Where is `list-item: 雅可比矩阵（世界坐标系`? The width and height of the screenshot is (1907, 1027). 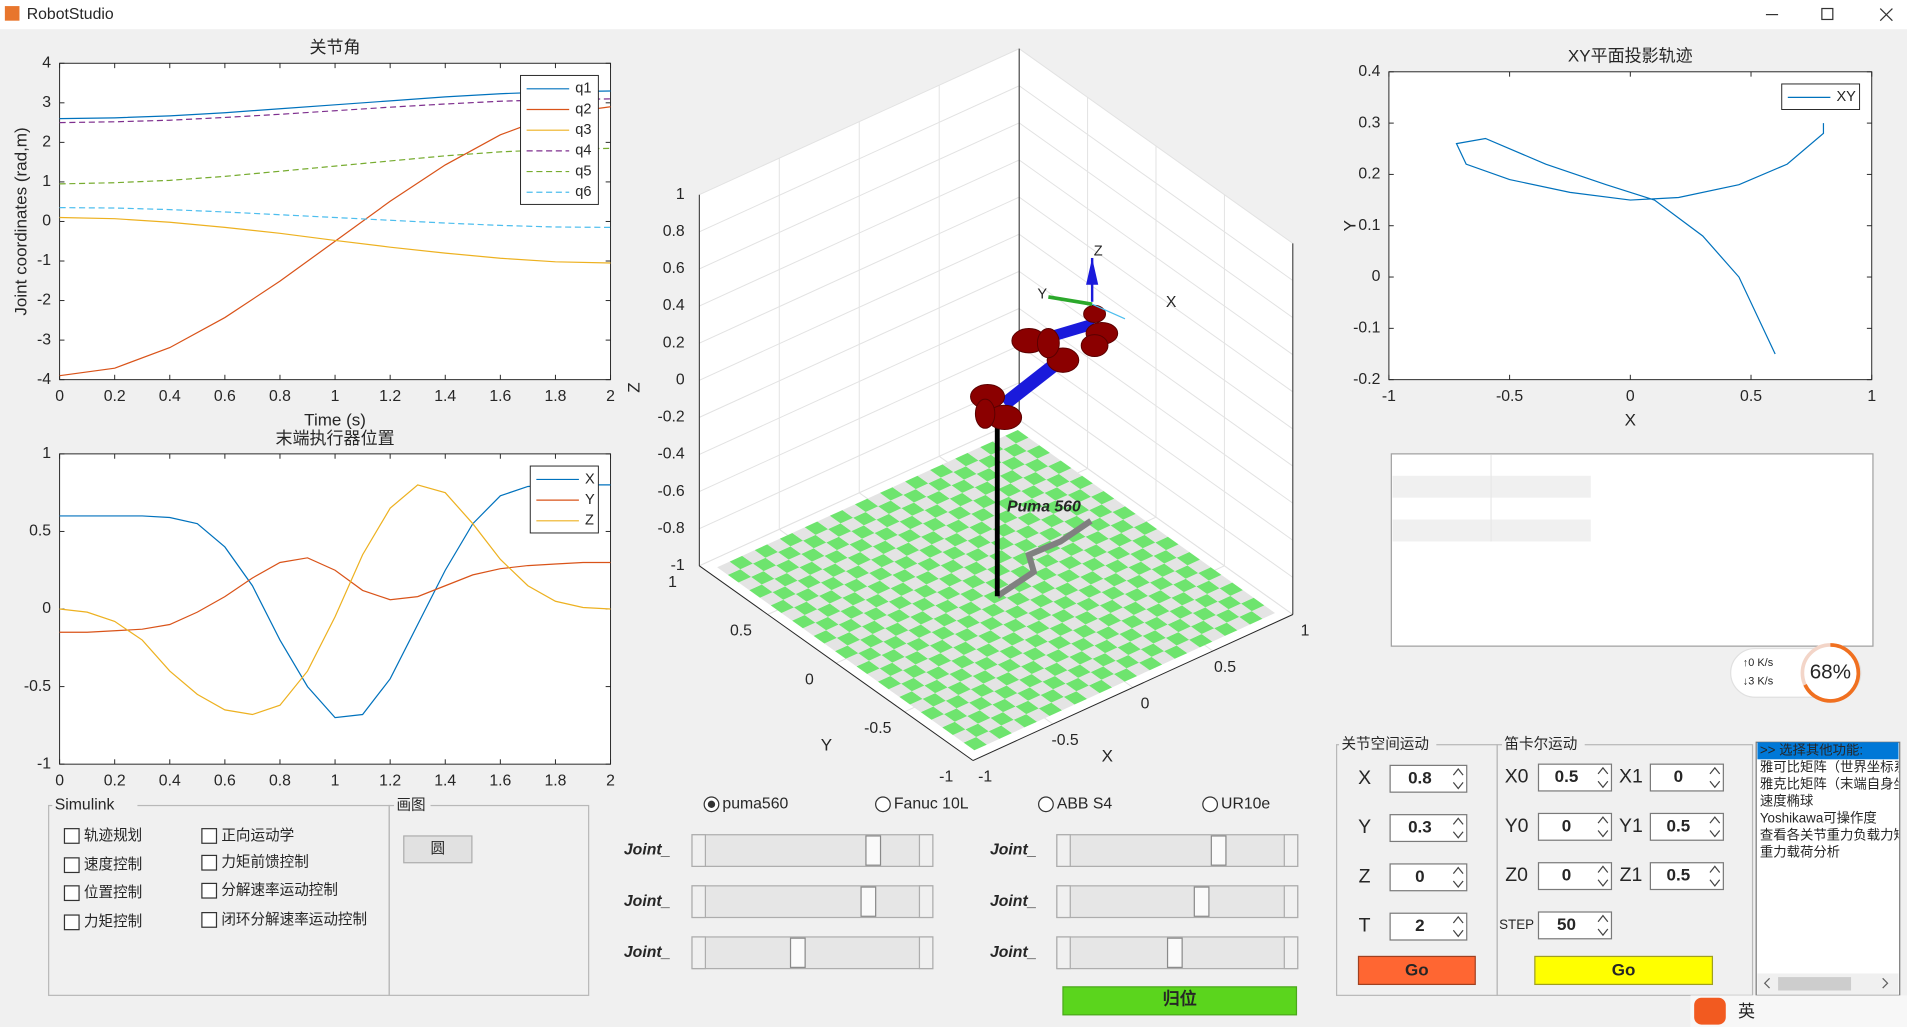
list-item: 雅可比矩阵（世界坐标系 is located at coordinates (1833, 766).